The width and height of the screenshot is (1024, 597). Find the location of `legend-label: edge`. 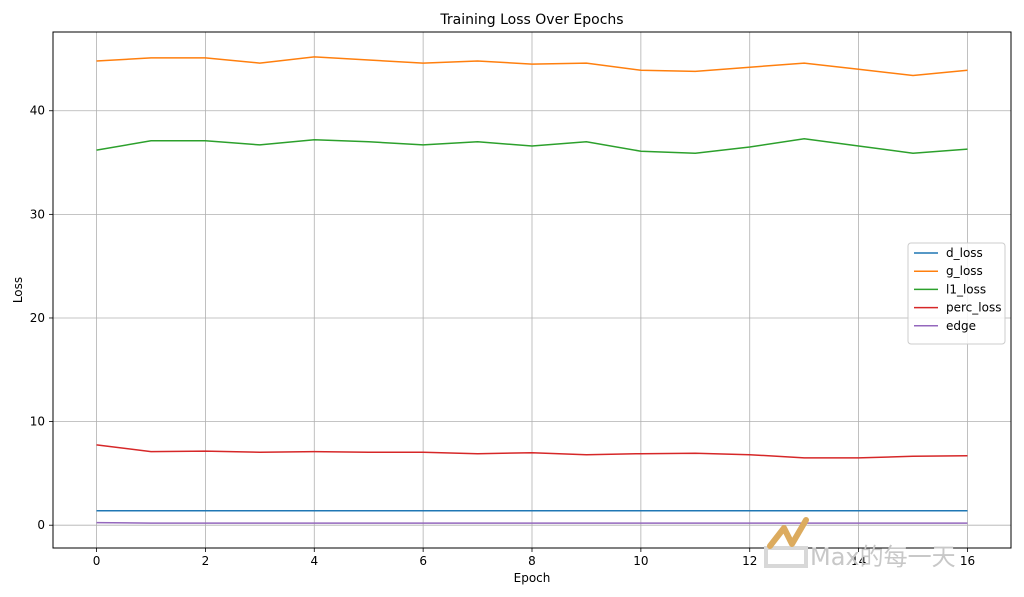

legend-label: edge is located at coordinates (961, 326).